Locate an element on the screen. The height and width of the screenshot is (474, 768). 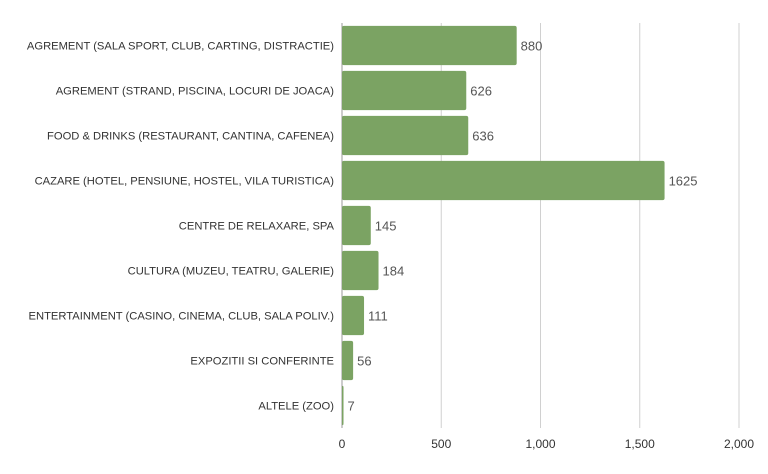
x-tick-label: 2,000 is located at coordinates (739, 444).